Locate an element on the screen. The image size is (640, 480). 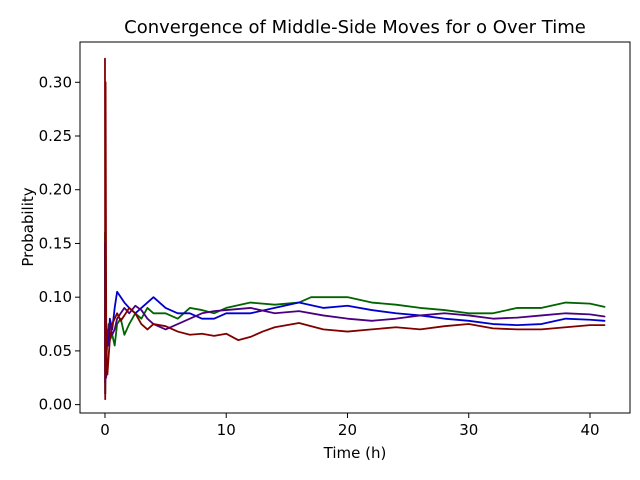
x-axis-title: Time (h) is located at coordinates (355, 453).